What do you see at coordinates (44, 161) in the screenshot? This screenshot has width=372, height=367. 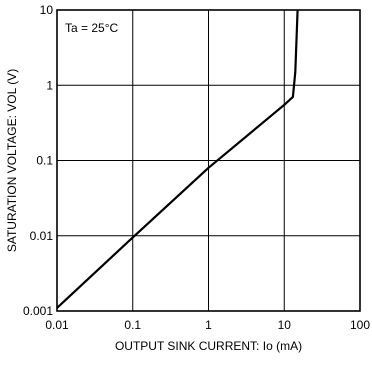 I see `y-tick-label: 0.1` at bounding box center [44, 161].